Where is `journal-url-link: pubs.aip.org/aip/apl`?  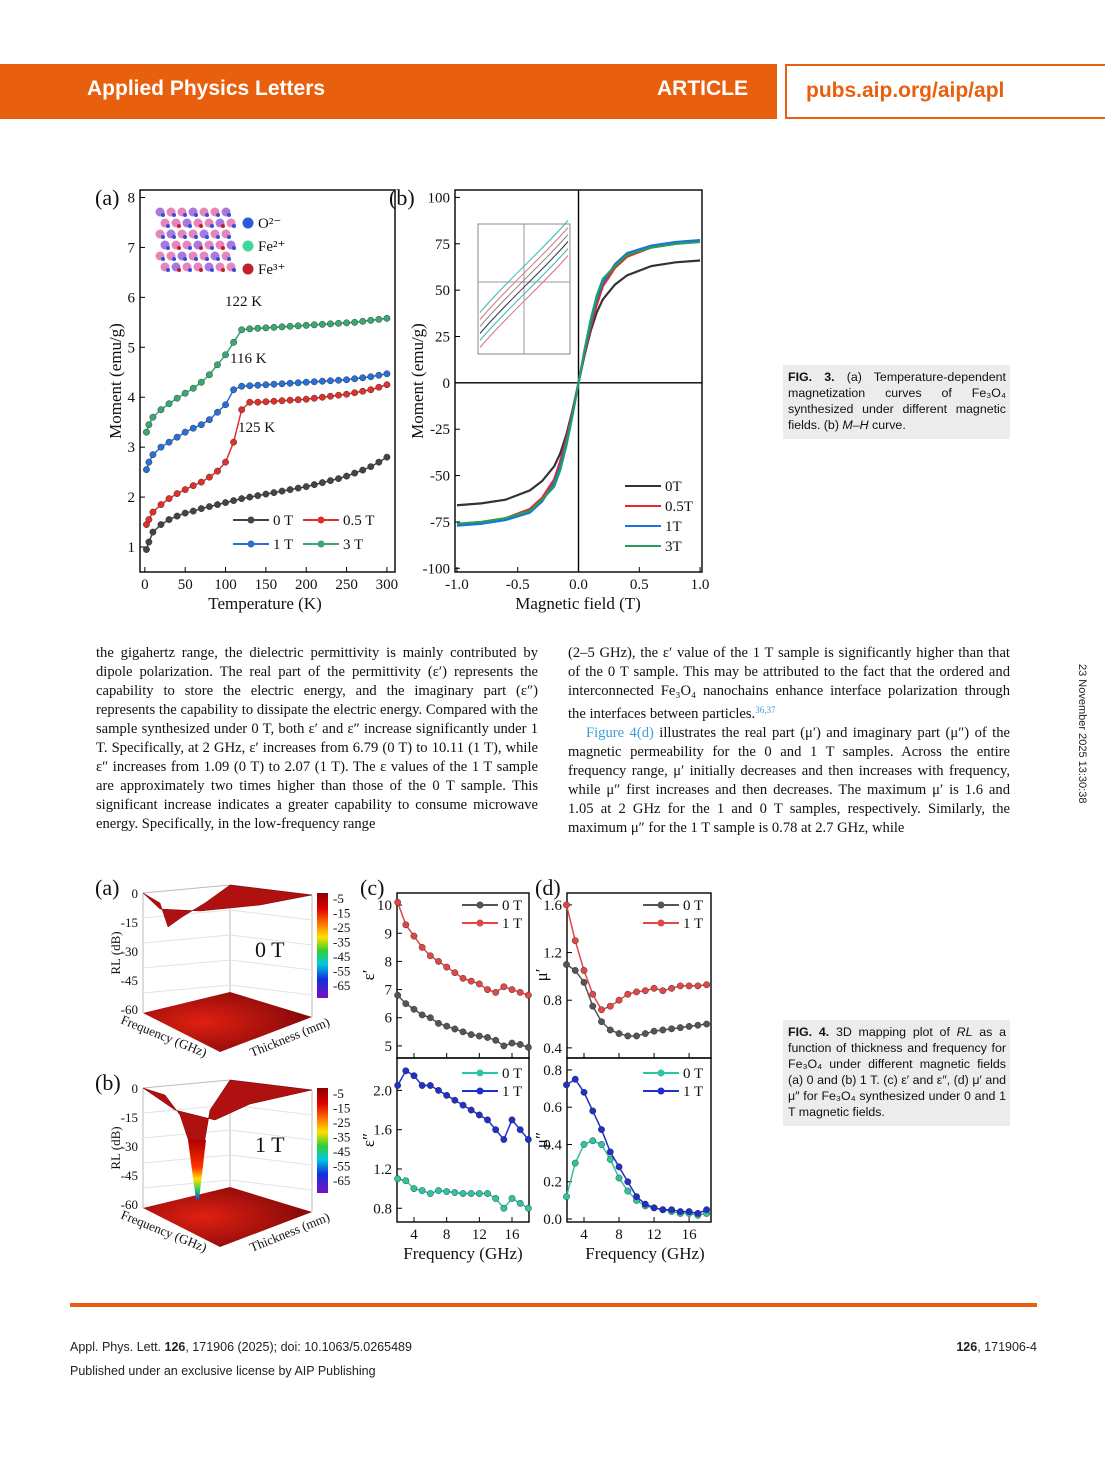
journal-url-link: pubs.aip.org/aip/apl is located at coordinates (945, 91).